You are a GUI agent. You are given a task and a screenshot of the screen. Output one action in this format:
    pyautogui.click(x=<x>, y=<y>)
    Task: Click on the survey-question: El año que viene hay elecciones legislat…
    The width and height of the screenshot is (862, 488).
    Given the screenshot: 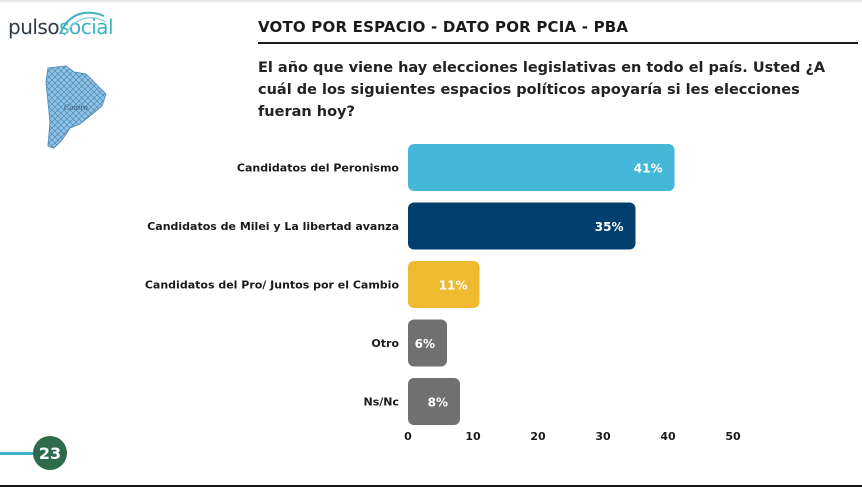 What is the action you would take?
    pyautogui.click(x=542, y=90)
    